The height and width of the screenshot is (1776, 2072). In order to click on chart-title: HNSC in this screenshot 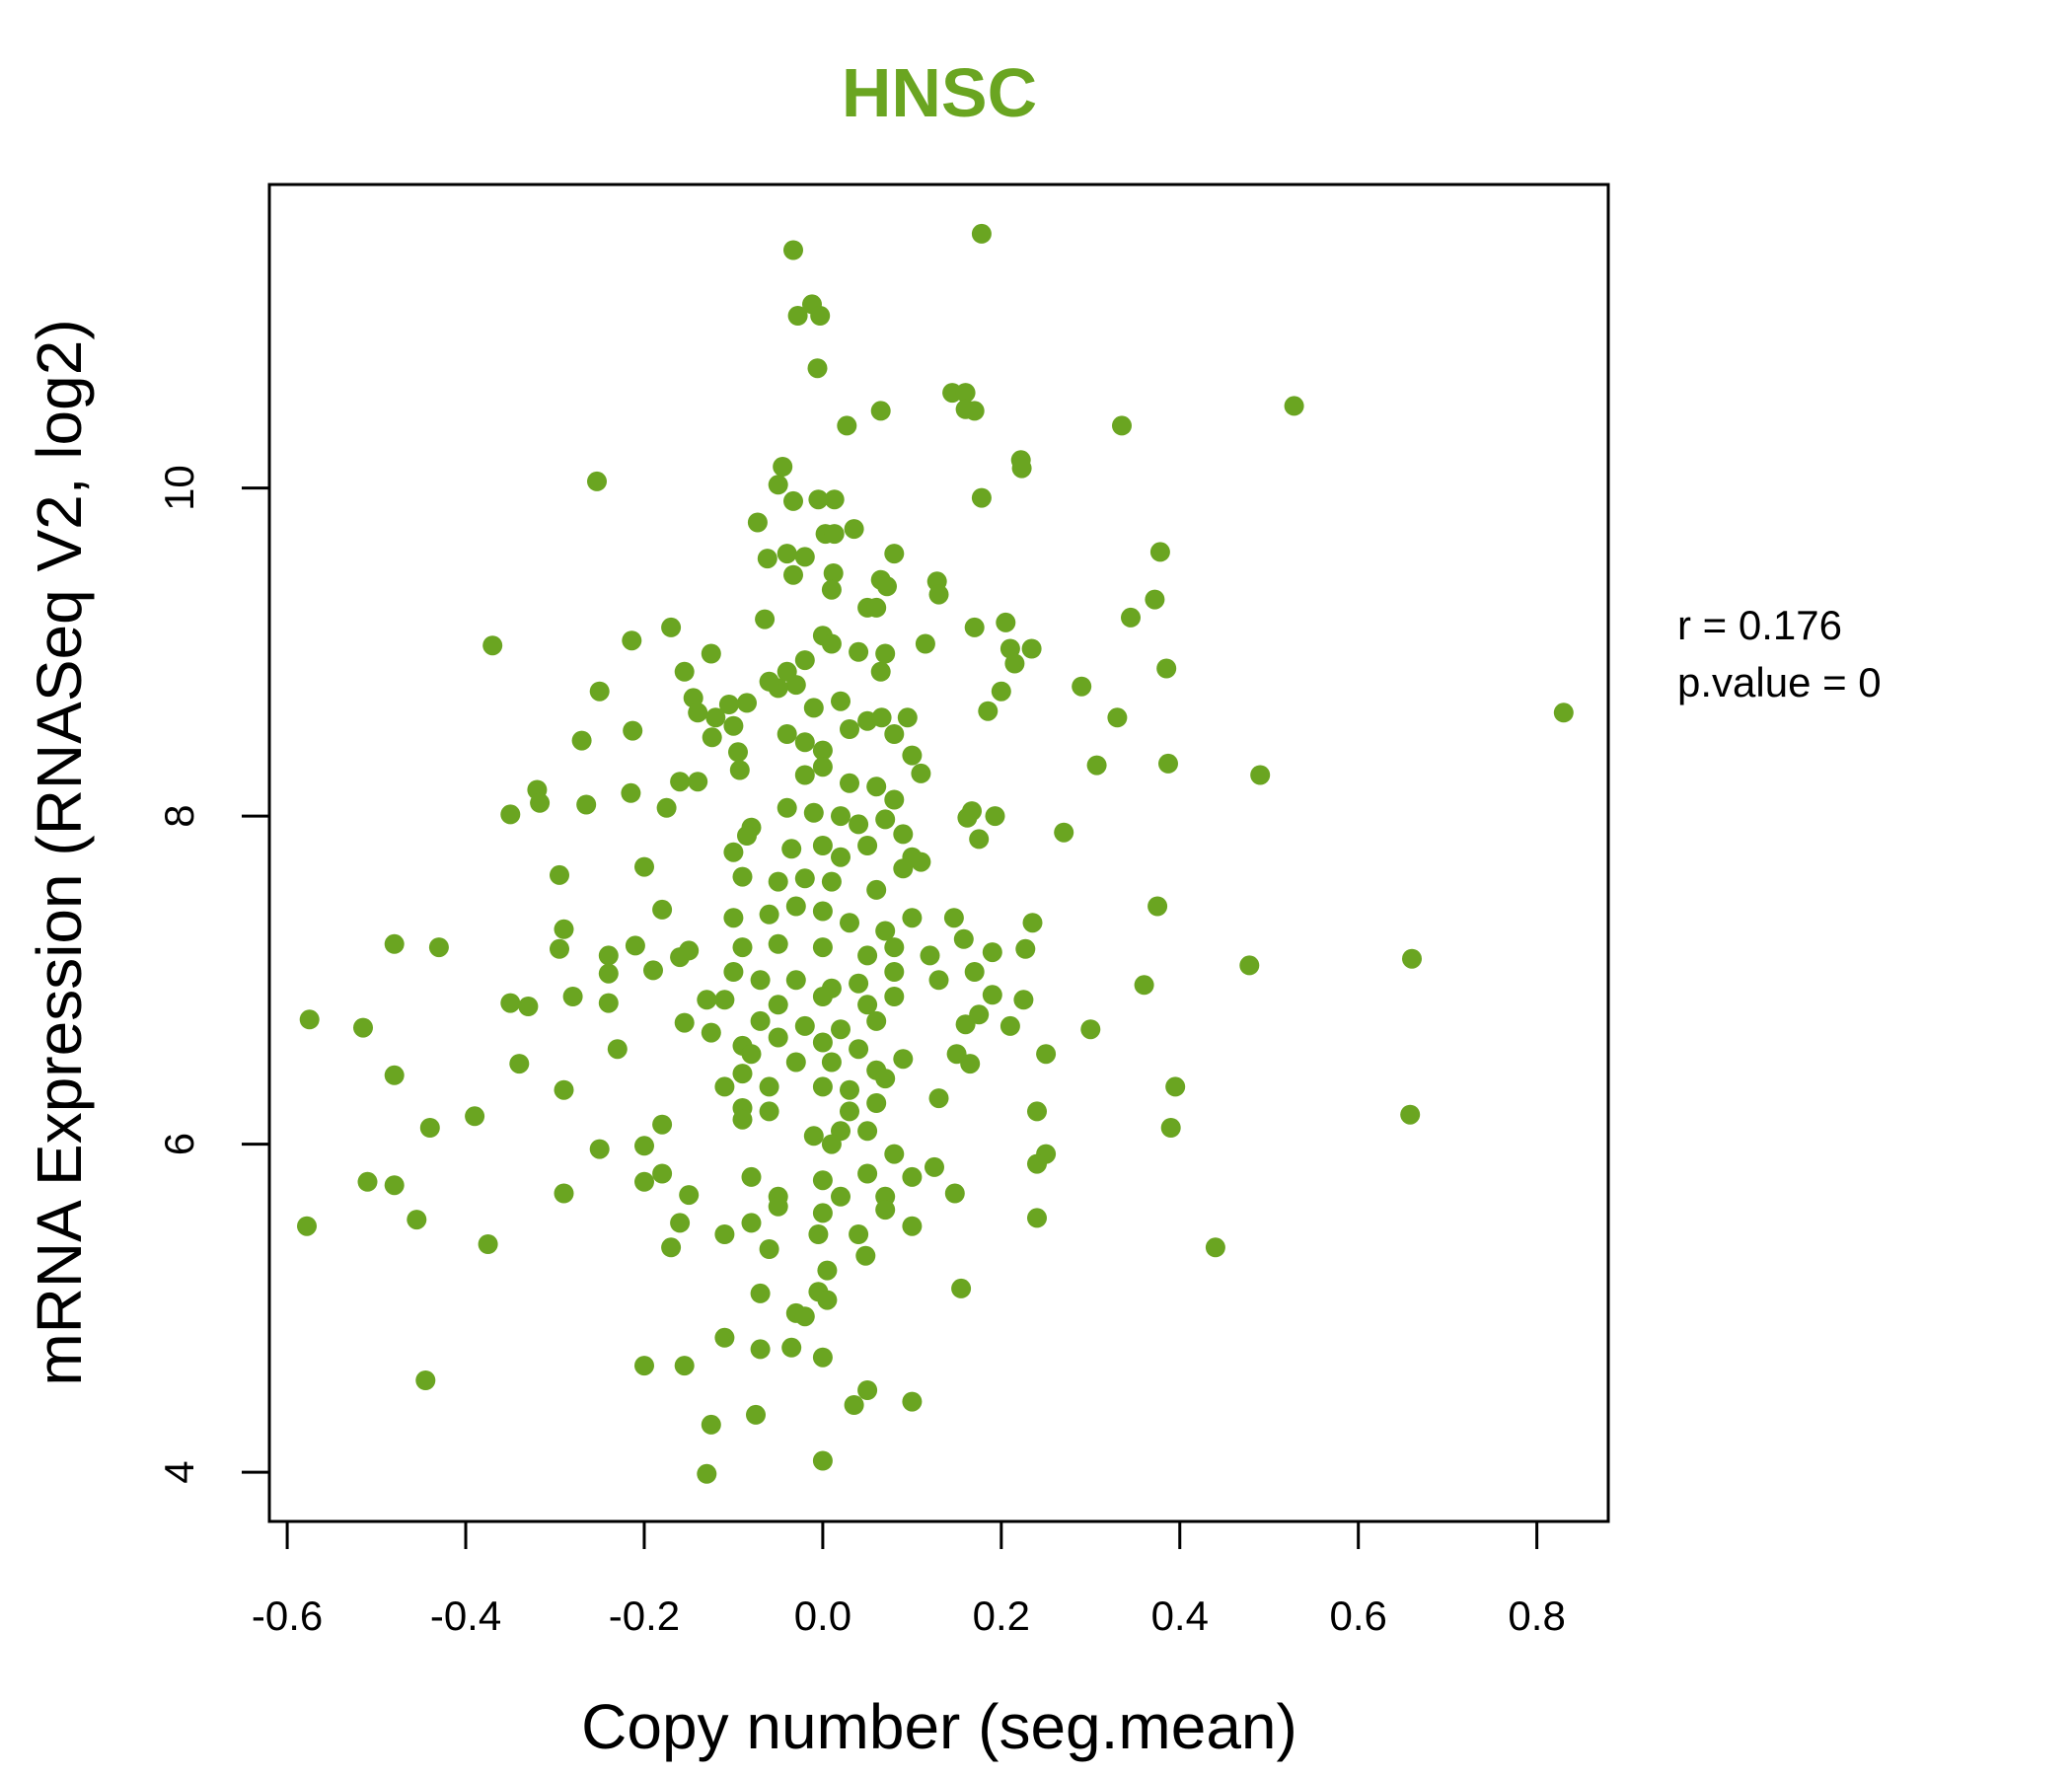, I will do `click(940, 93)`.